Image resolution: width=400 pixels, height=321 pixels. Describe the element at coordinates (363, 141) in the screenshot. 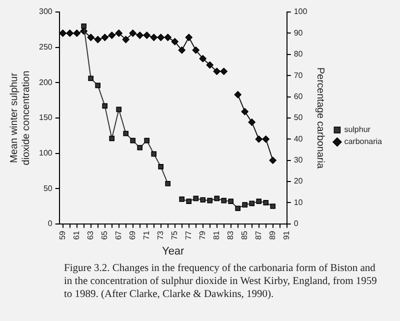

I see `legend-label: carbonaria` at that location.